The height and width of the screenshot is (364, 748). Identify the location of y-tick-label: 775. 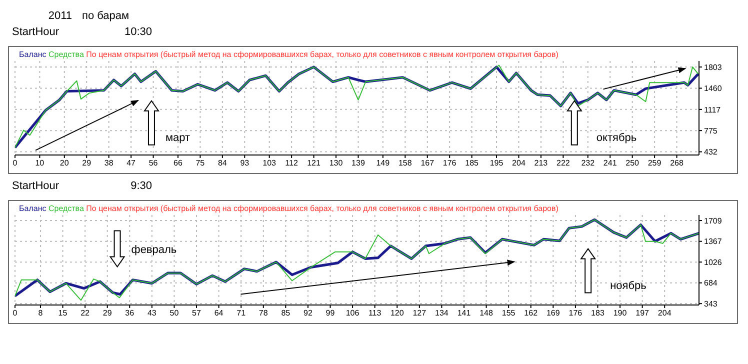
(711, 131).